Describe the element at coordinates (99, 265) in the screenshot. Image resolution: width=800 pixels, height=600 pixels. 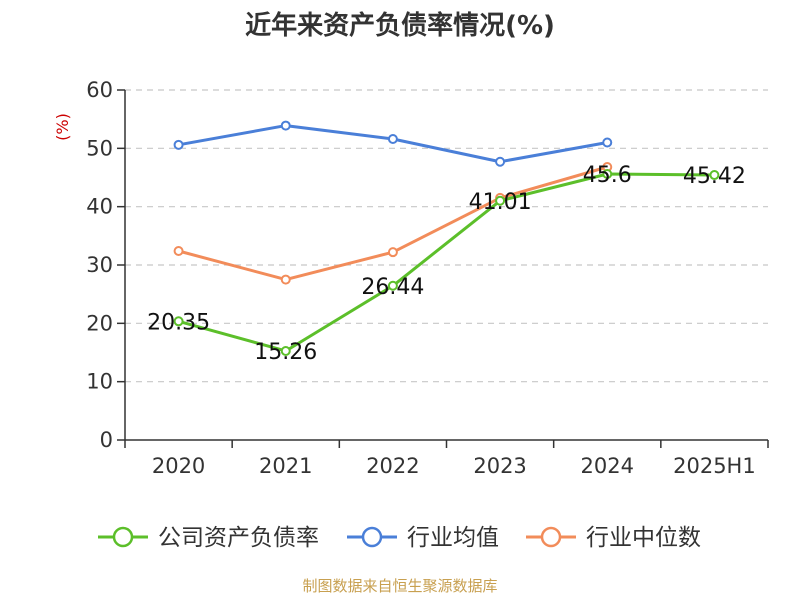
I see `y-tick-label: 30` at that location.